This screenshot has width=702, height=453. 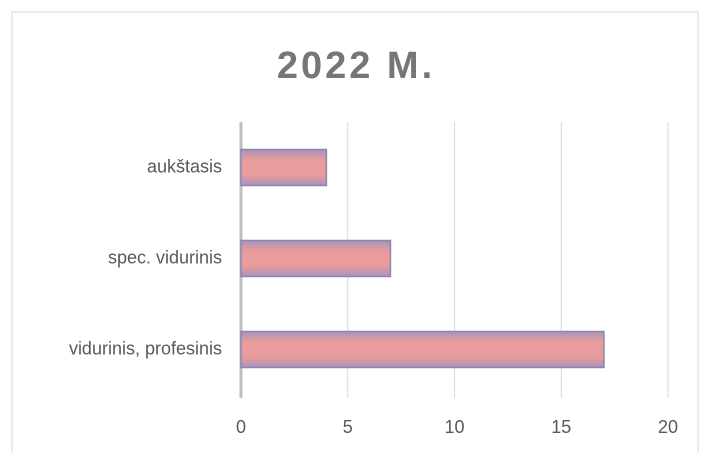 What do you see at coordinates (184, 166) in the screenshot?
I see `y-tick-label: aukštasis` at bounding box center [184, 166].